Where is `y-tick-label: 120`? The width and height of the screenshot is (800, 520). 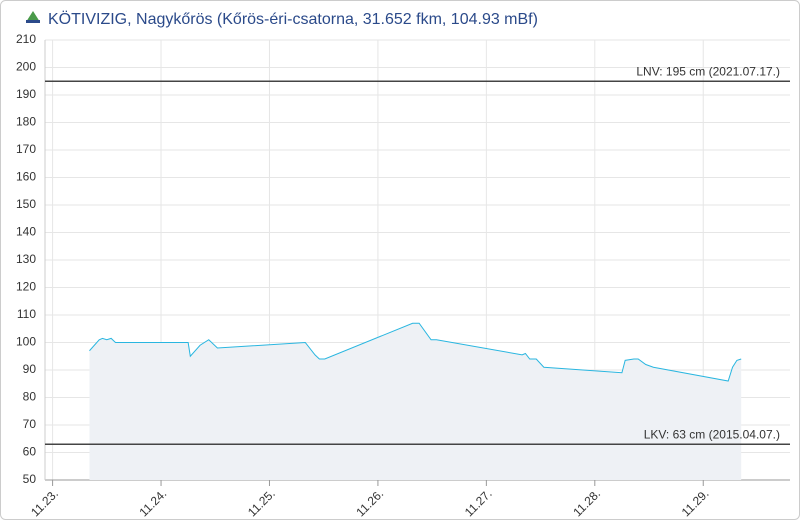 y-tick-label: 120 is located at coordinates (26, 287).